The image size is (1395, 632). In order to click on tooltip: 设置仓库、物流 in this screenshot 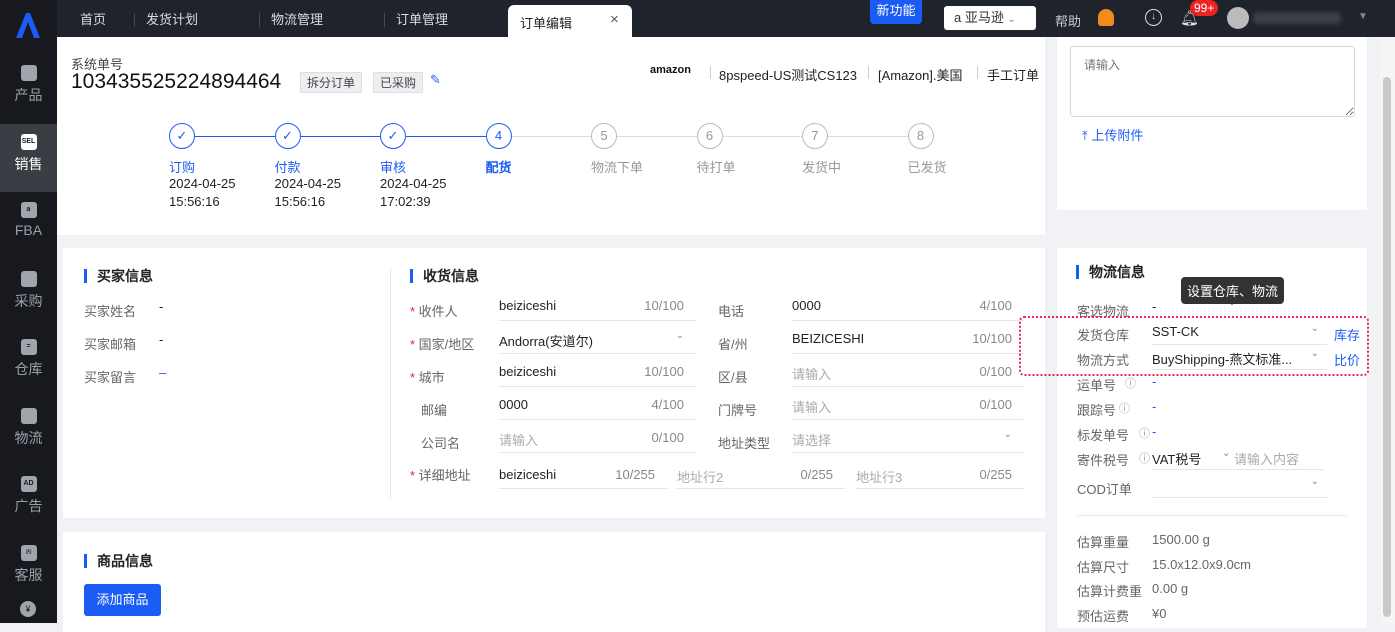, I will do `click(1233, 290)`.